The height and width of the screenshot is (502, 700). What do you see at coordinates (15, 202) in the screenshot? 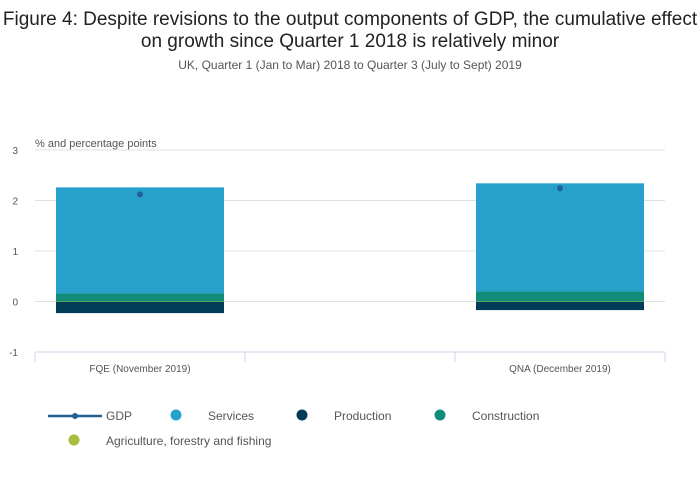
I see `y-tick-label: 2` at bounding box center [15, 202].